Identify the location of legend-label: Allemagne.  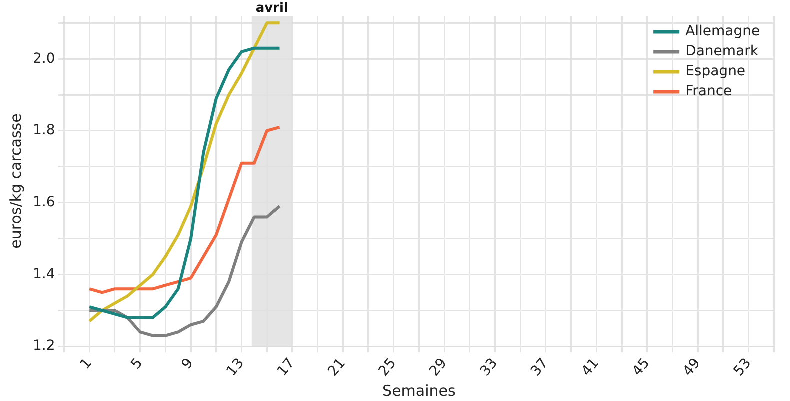
(723, 32).